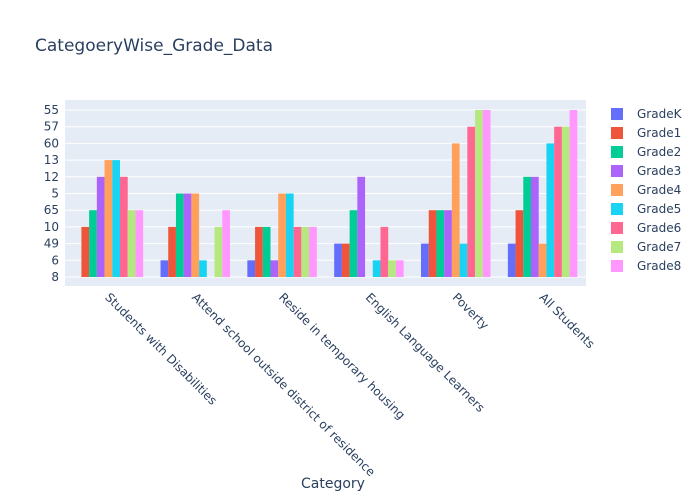 This screenshot has width=700, height=504. What do you see at coordinates (55, 277) in the screenshot?
I see `y-tick-label: 8` at bounding box center [55, 277].